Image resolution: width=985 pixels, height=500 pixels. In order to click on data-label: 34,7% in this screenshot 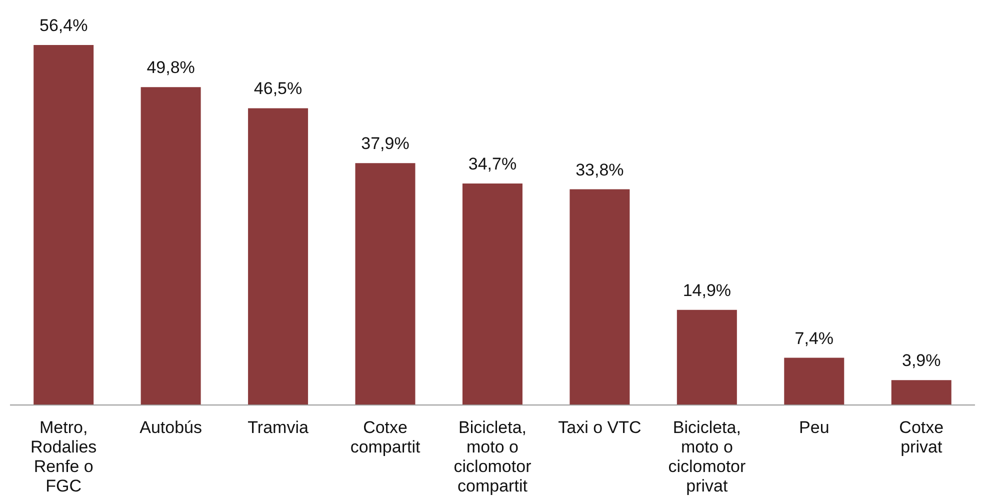, I will do `click(492, 164)`.